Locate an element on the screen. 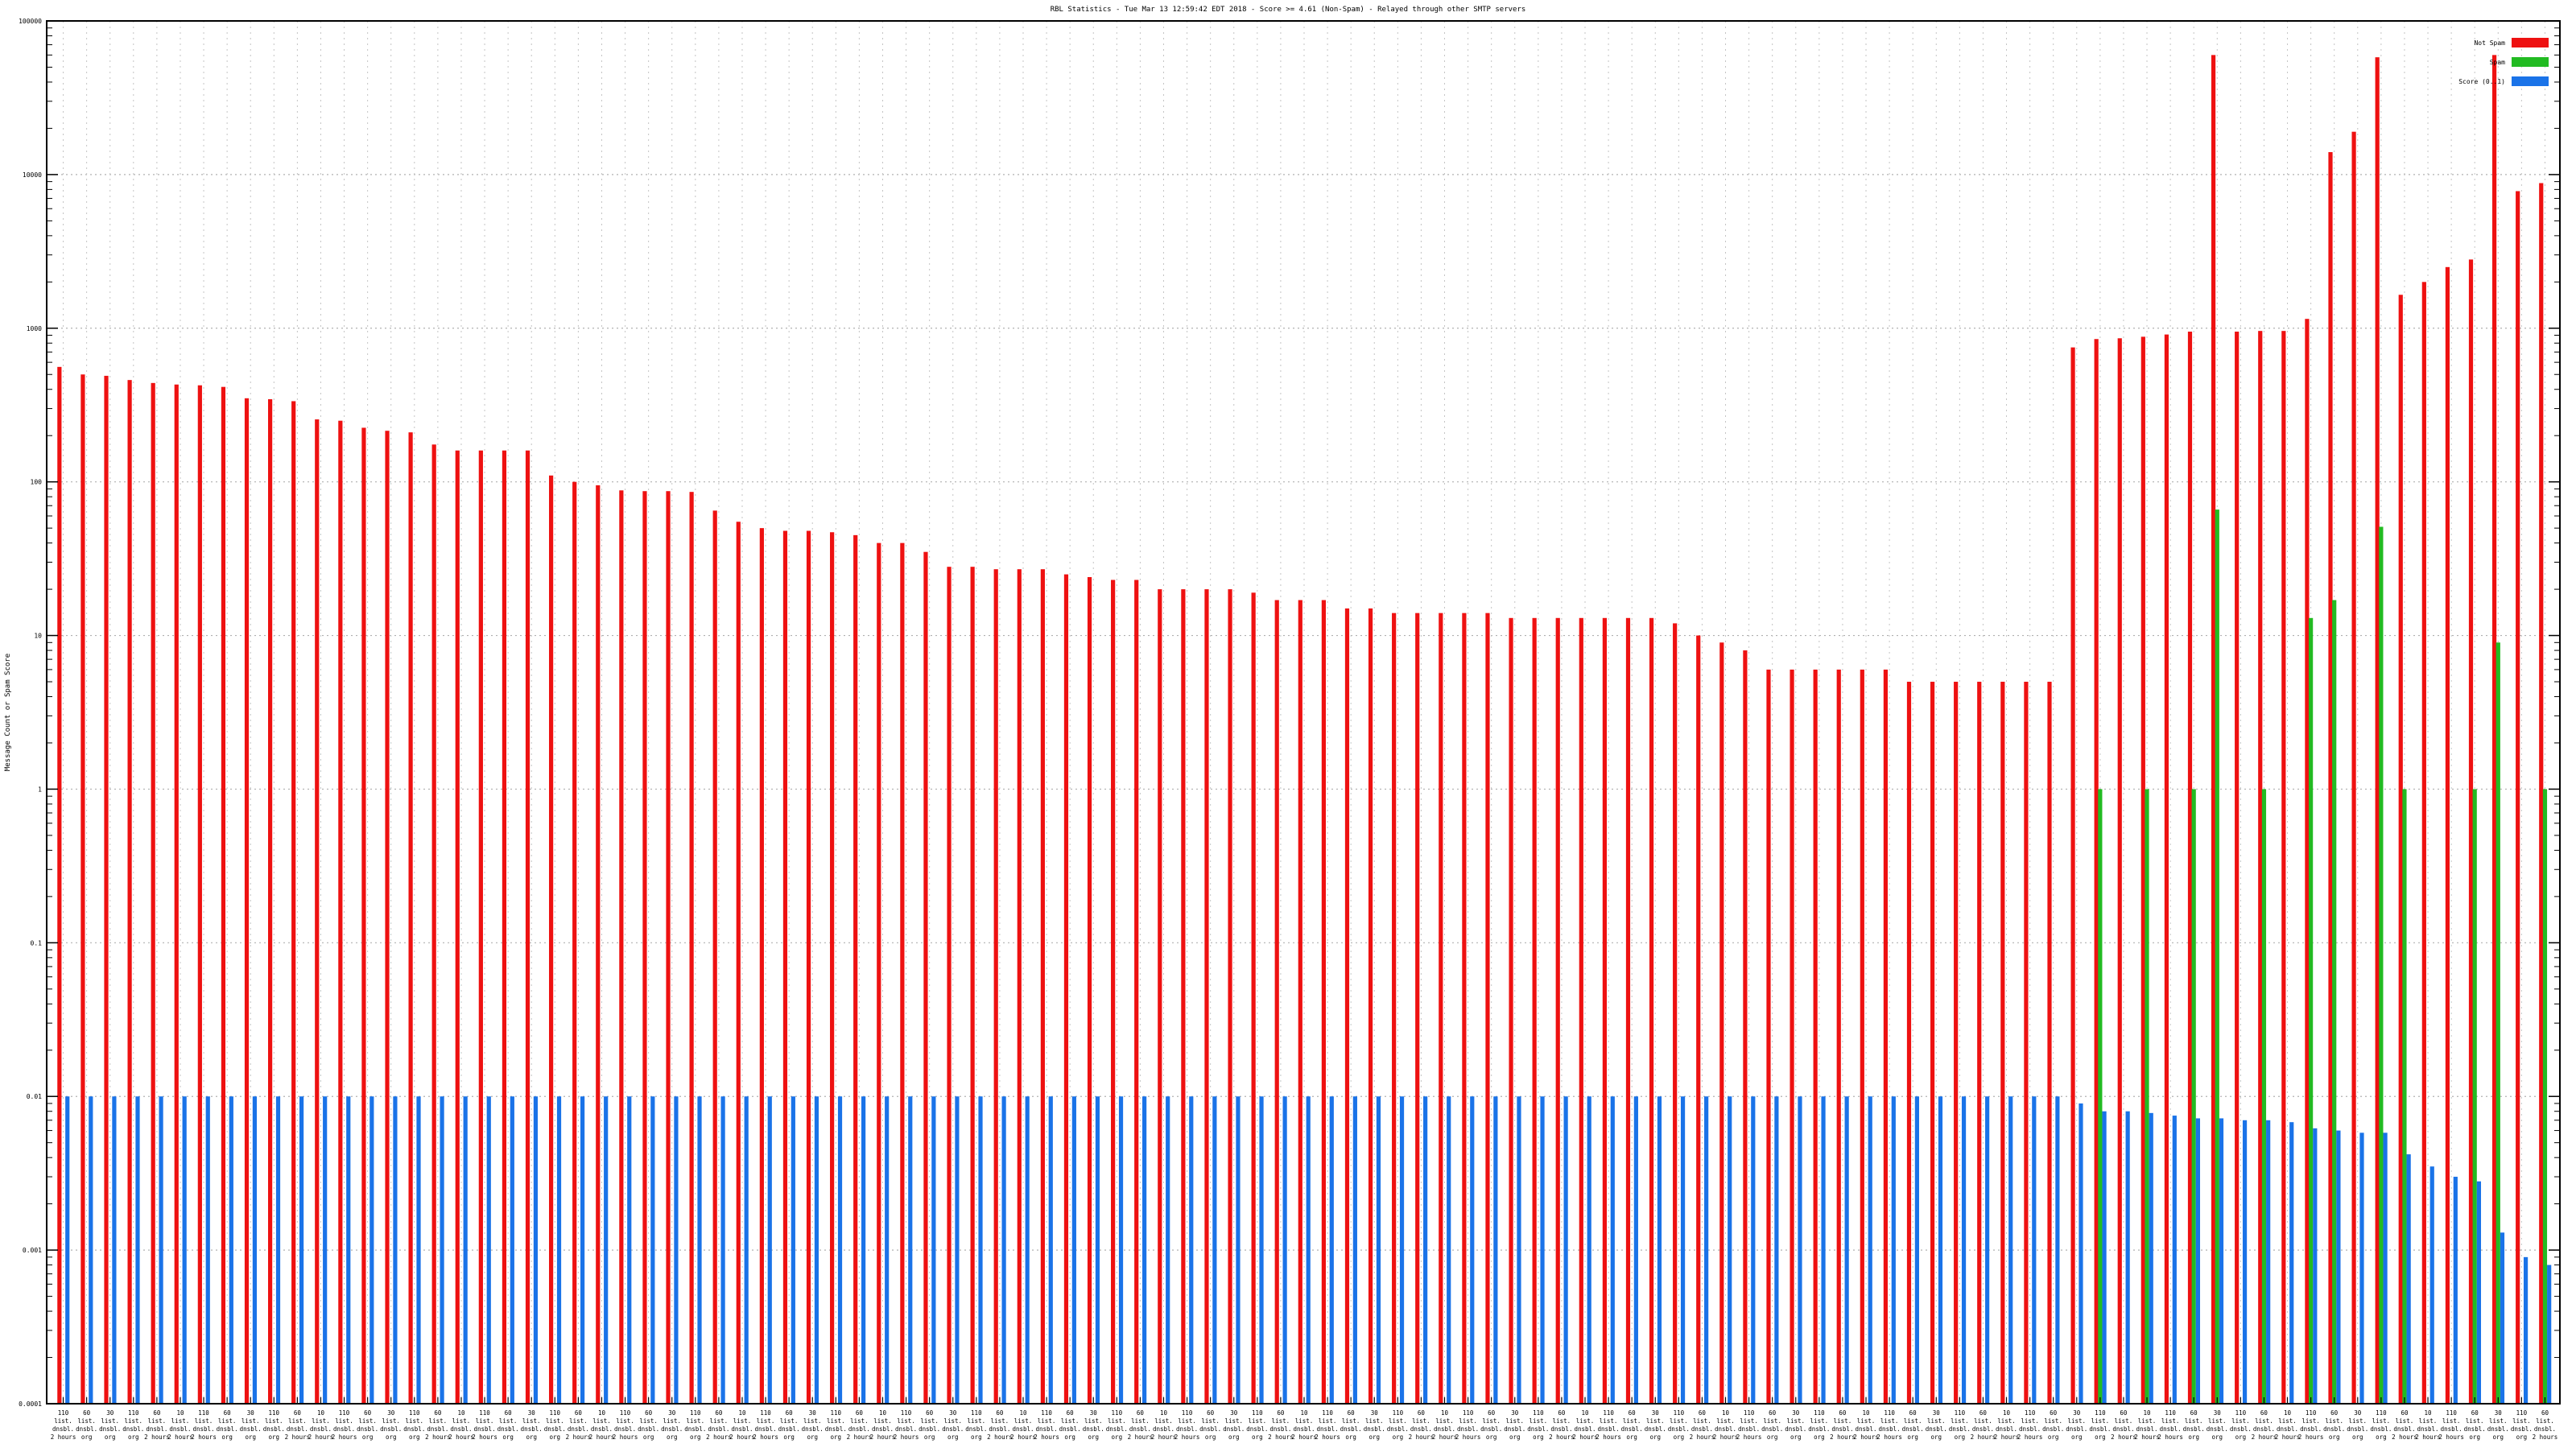 This screenshot has width=2576, height=1452. y-tick-label: 0.1 is located at coordinates (37, 943).